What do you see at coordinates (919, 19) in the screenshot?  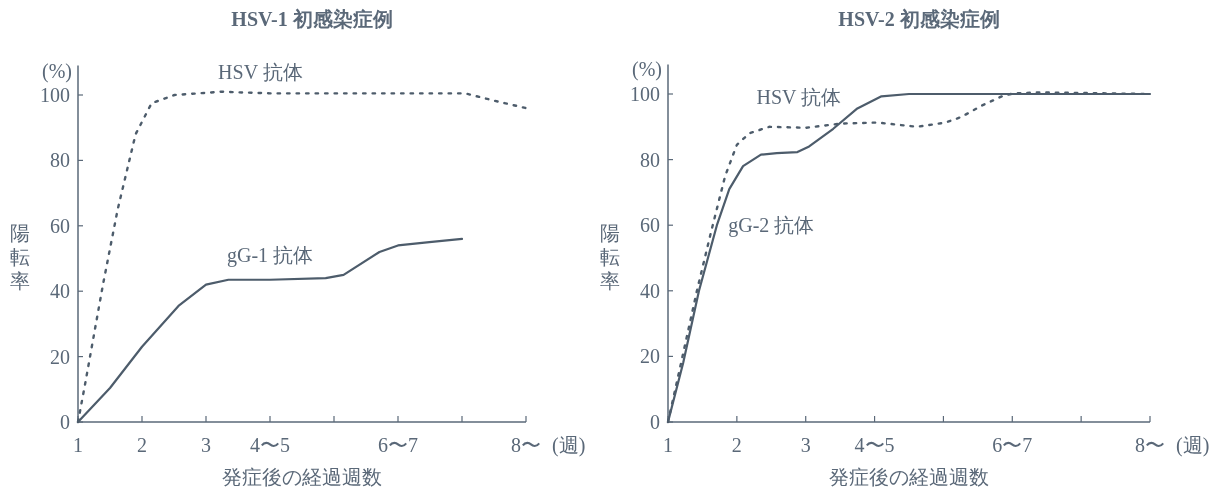 I see `chart-title: HSV-2 初感染症例` at bounding box center [919, 19].